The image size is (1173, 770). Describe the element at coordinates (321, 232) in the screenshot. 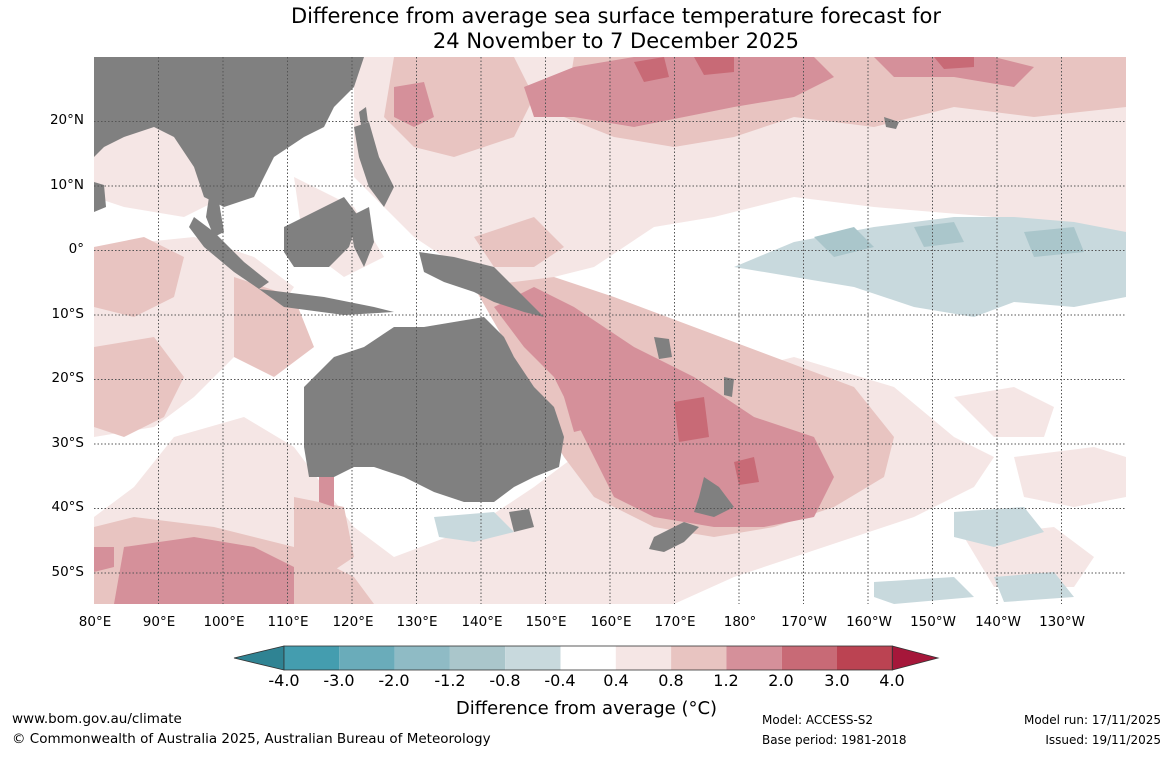

I see `borneo` at that location.